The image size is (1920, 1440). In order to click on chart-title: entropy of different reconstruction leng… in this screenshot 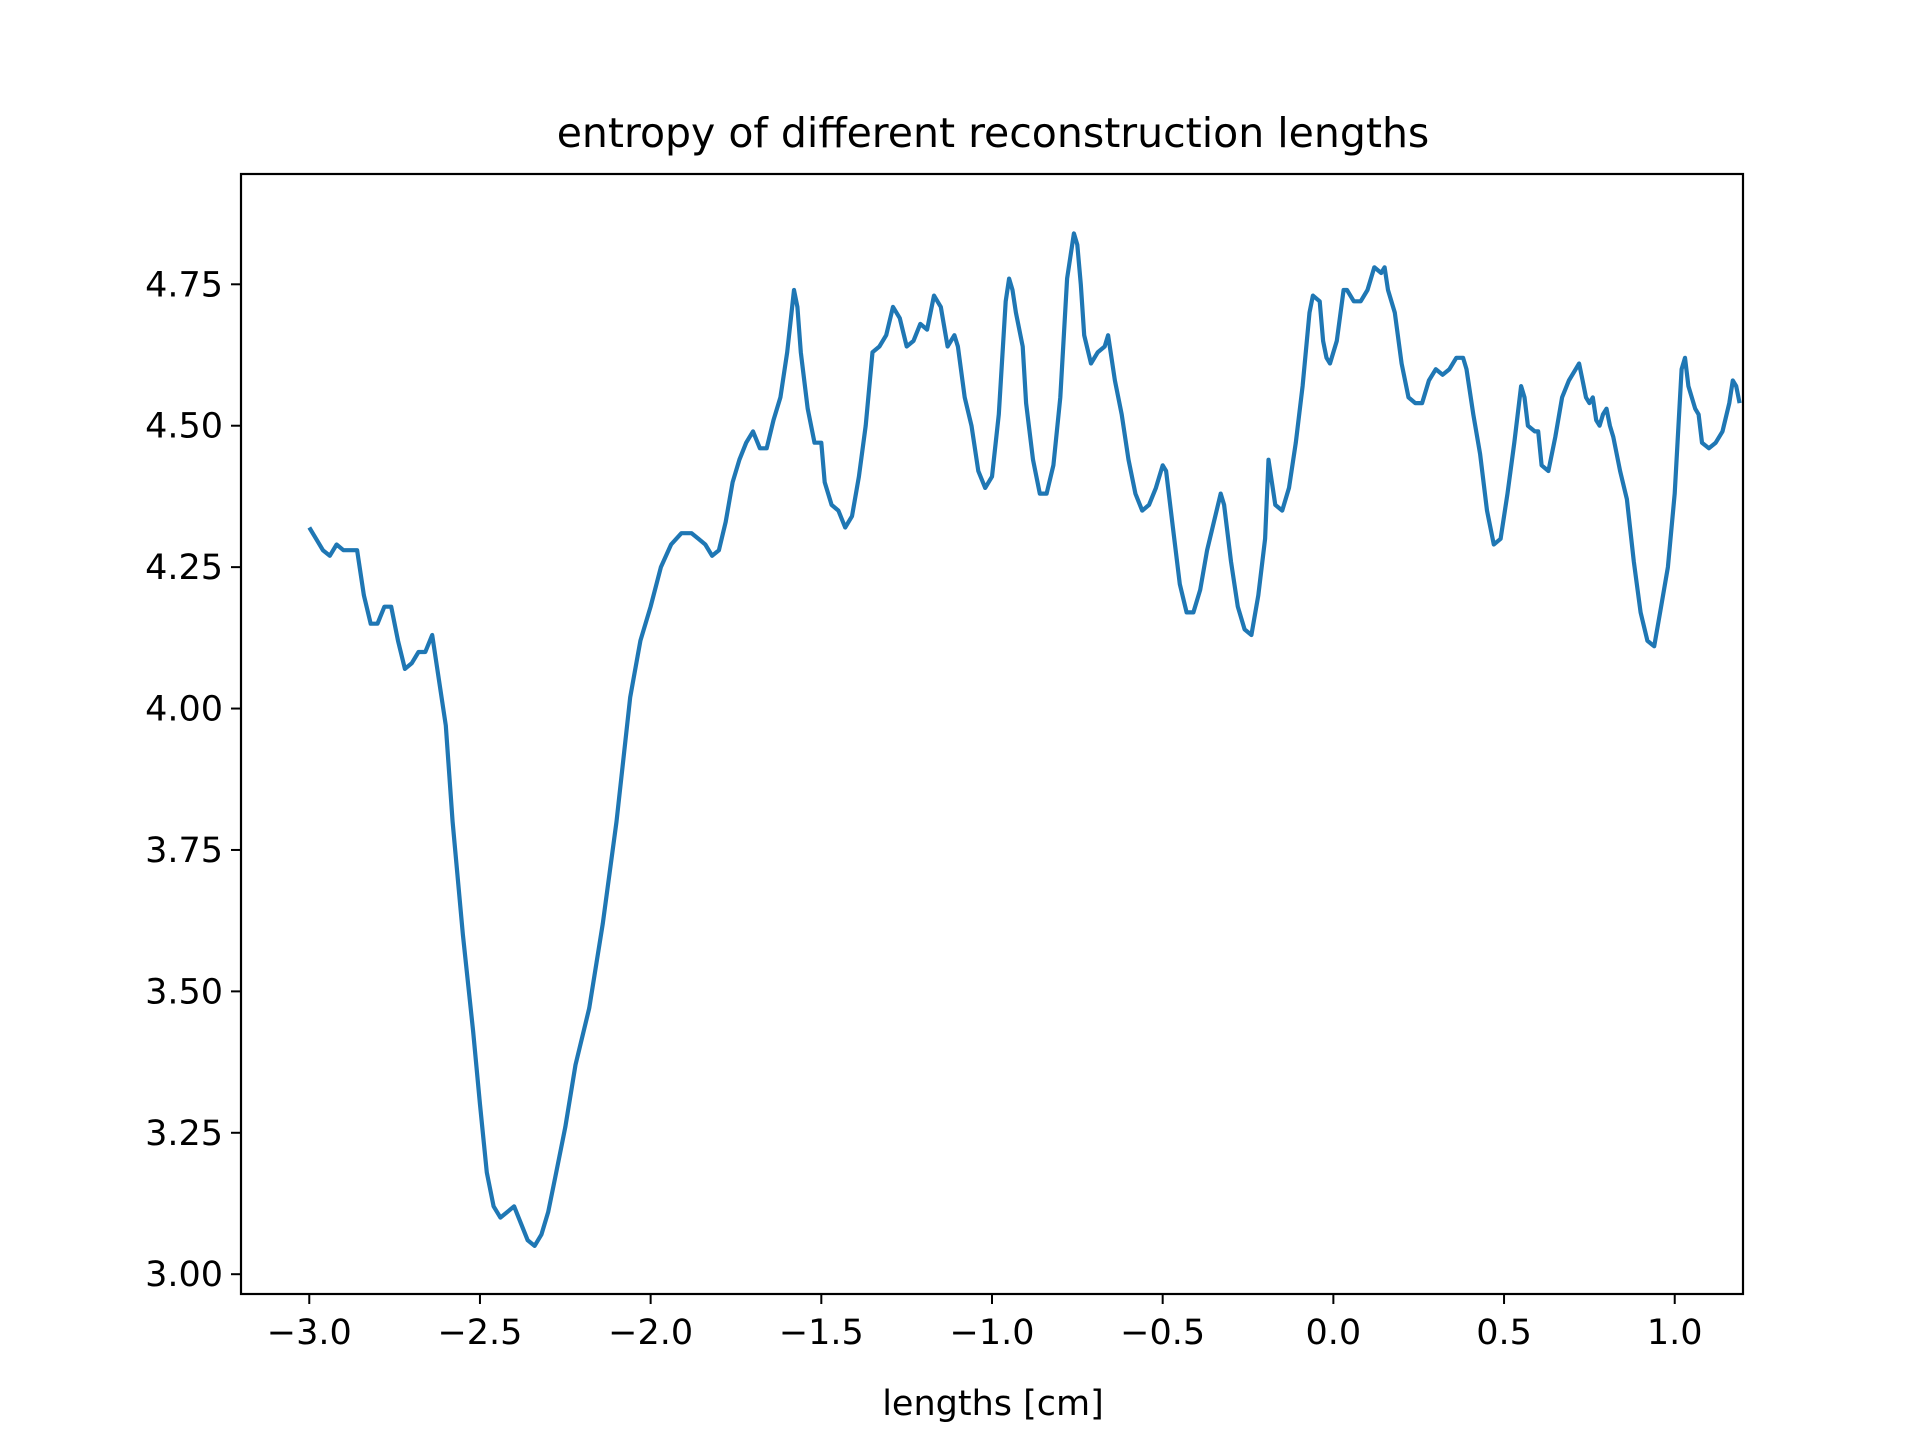, I will do `click(993, 133)`.